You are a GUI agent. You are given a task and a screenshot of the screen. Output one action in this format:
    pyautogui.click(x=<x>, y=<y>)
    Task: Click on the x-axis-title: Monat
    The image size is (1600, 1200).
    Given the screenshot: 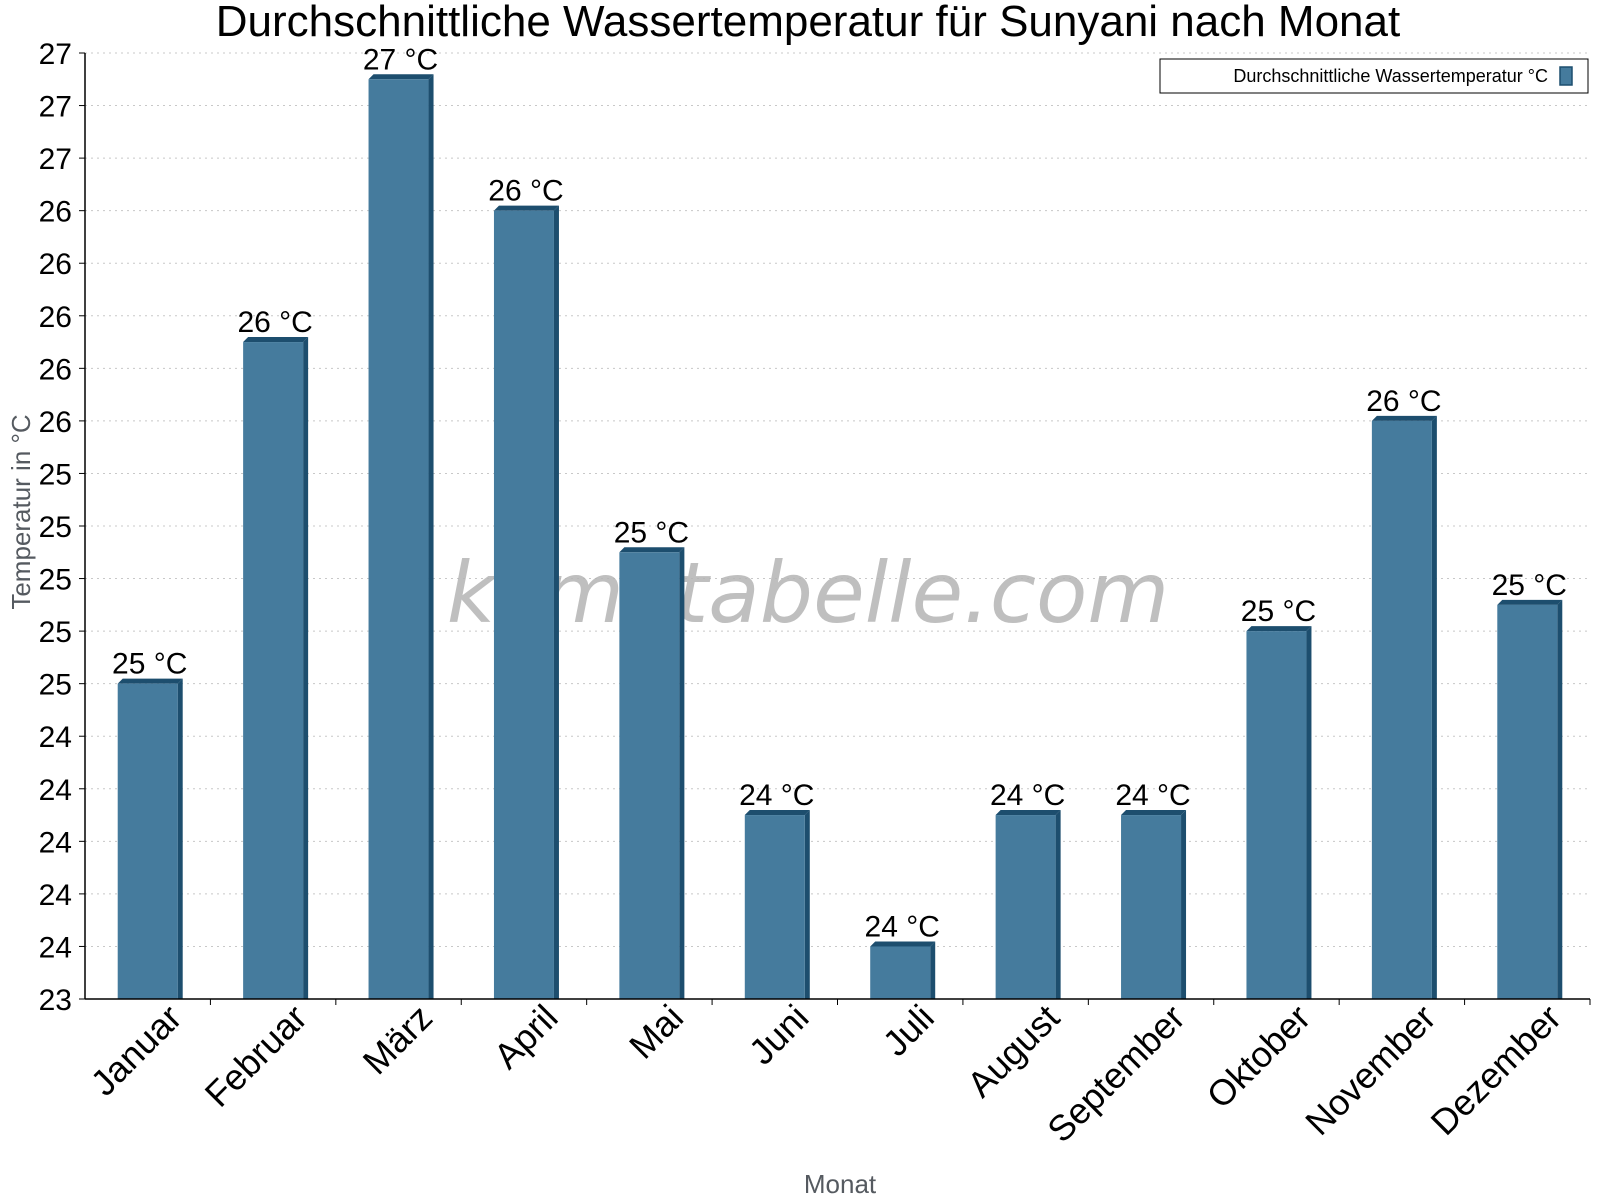 What is the action you would take?
    pyautogui.click(x=840, y=1184)
    